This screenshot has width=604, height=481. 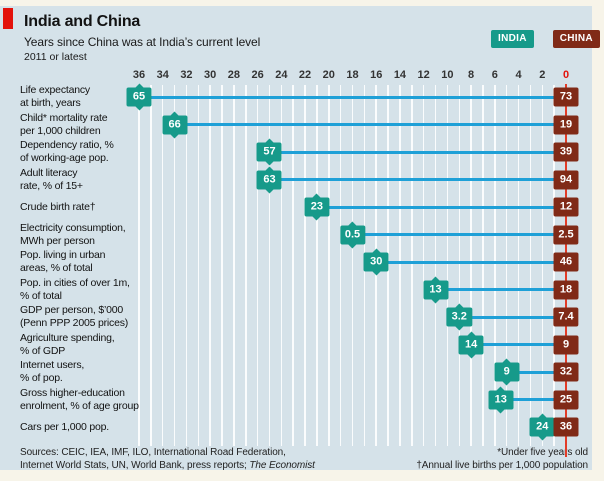 What do you see at coordinates (73, 227) in the screenshot?
I see `row-label-line: Electricity consumption,` at bounding box center [73, 227].